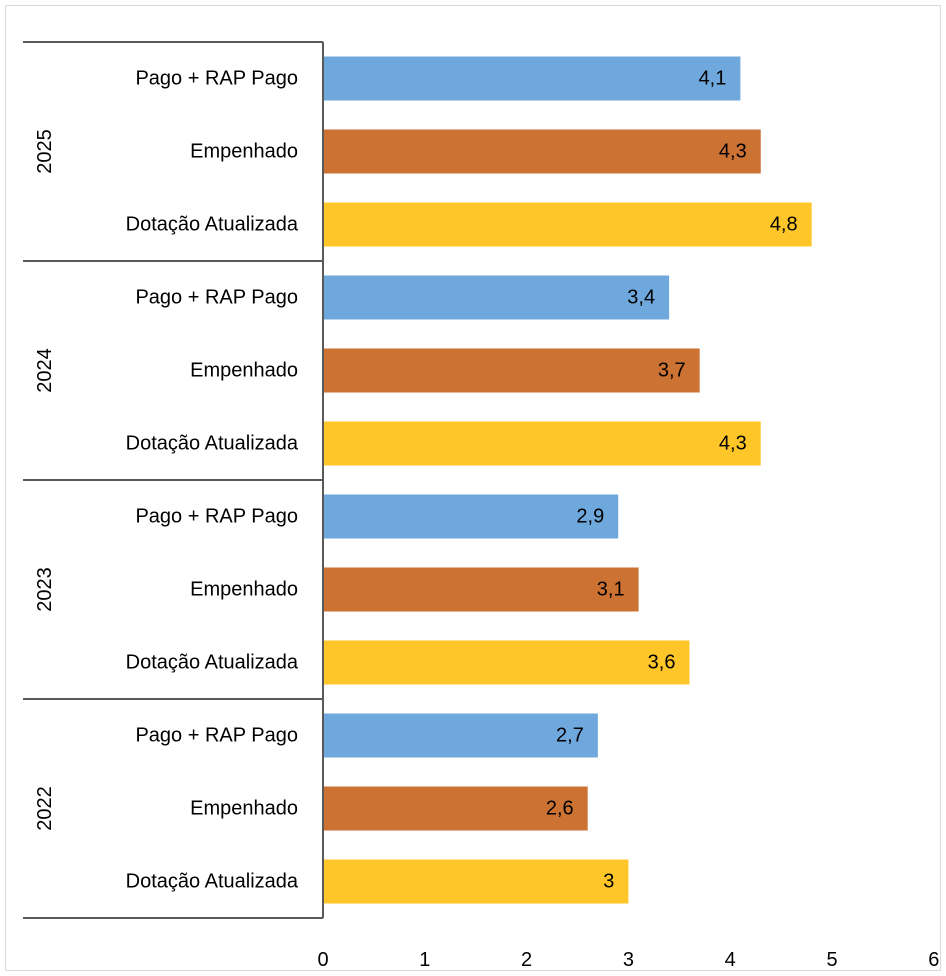 The height and width of the screenshot is (976, 946). Describe the element at coordinates (590, 517) in the screenshot. I see `data-label: 2,9` at that location.